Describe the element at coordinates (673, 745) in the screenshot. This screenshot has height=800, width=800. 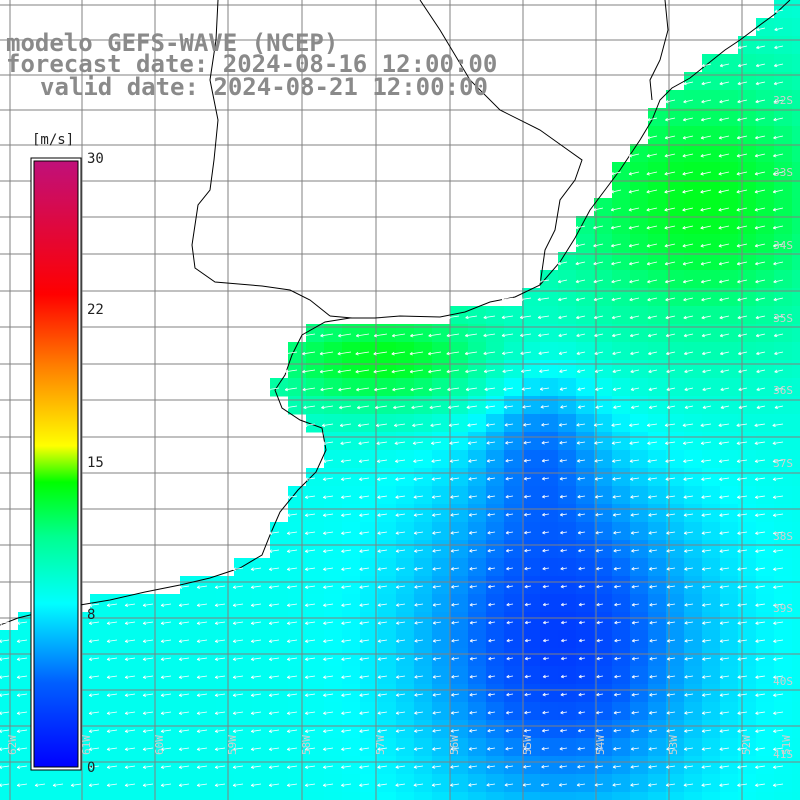
I see `longitude-label: 53W` at that location.